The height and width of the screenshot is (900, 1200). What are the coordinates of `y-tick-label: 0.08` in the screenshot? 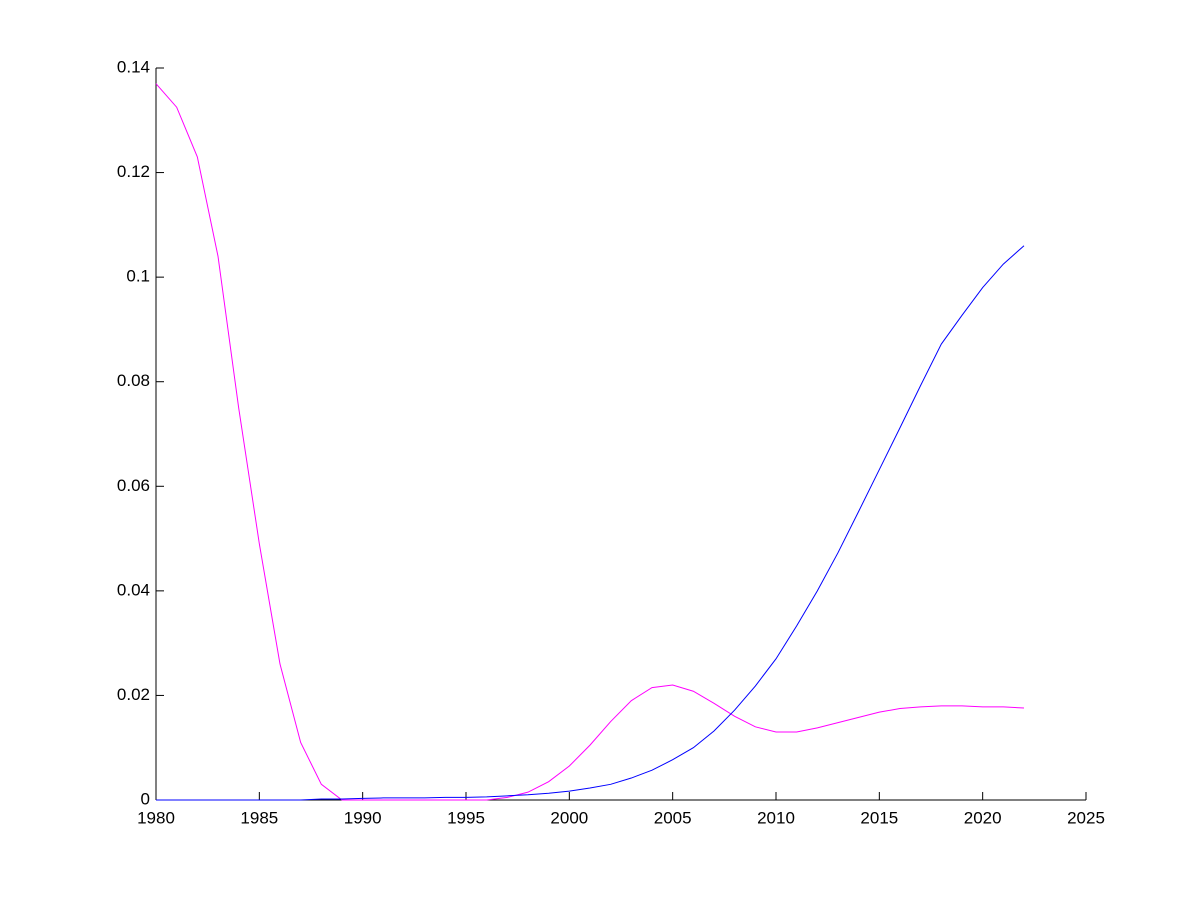 It's located at (133, 380).